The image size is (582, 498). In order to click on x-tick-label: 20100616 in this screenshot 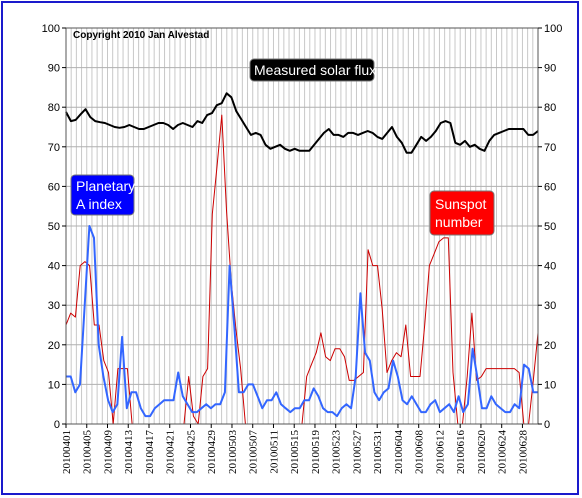, I will do `click(461, 452)`.